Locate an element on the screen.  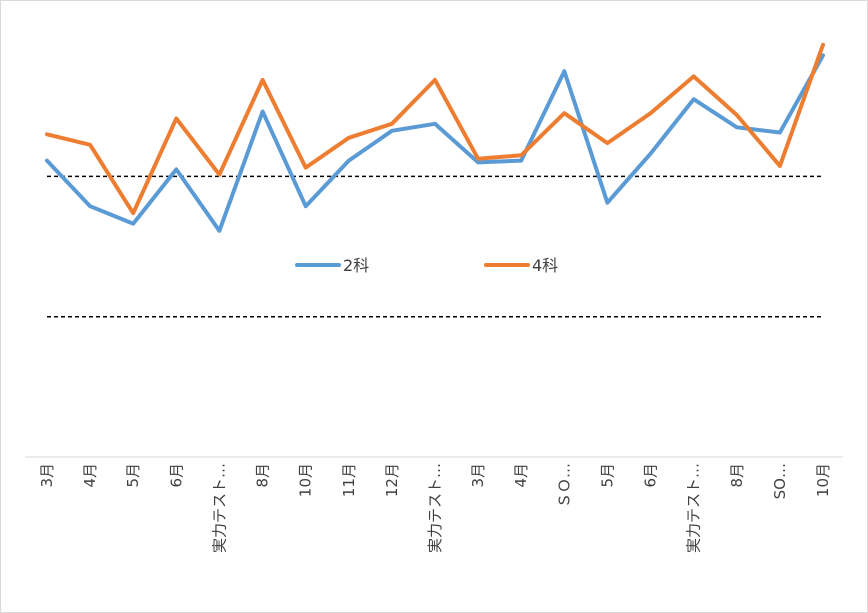
legend: 2科 4科 is located at coordinates (426, 265).